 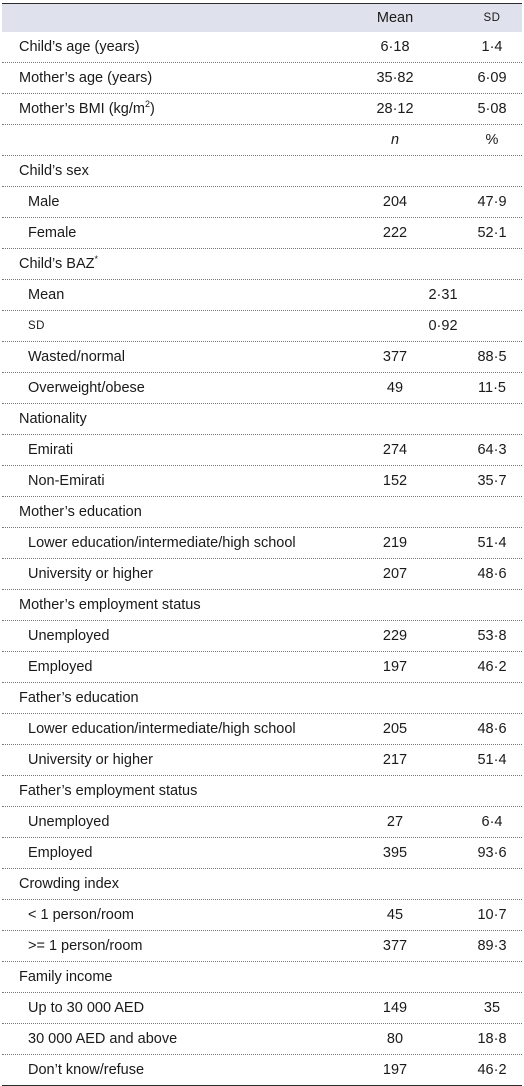 I want to click on table-row: University or higher 207 48·6, so click(x=262, y=574).